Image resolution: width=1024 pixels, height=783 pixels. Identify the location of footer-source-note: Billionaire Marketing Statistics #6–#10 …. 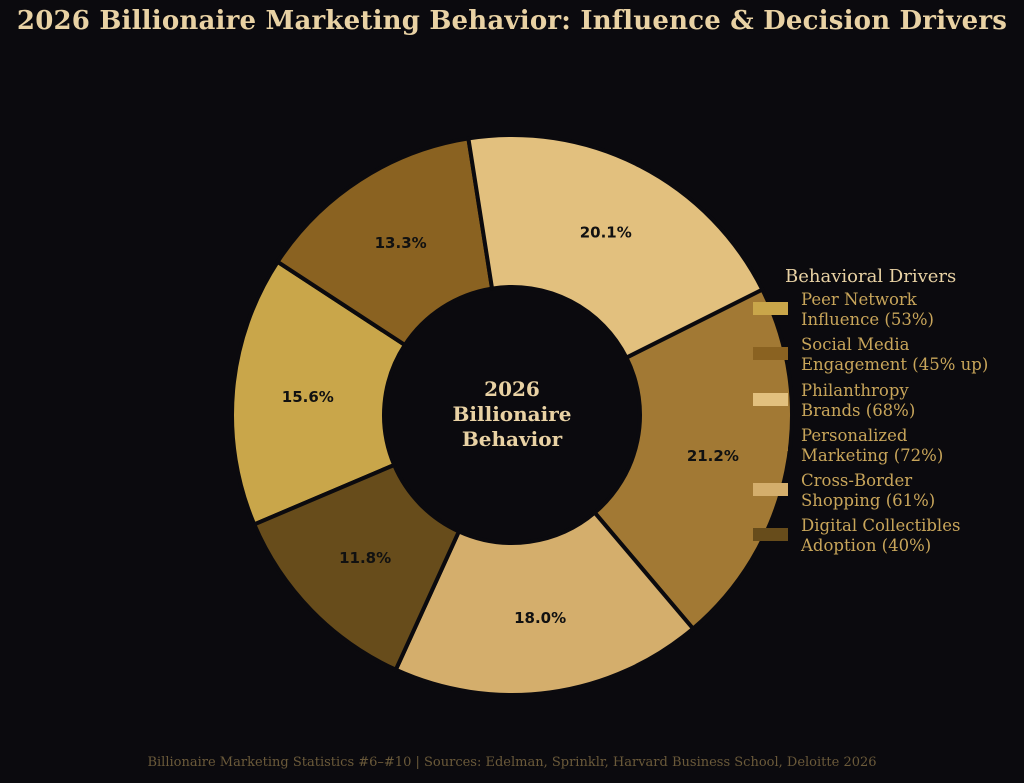
(512, 762).